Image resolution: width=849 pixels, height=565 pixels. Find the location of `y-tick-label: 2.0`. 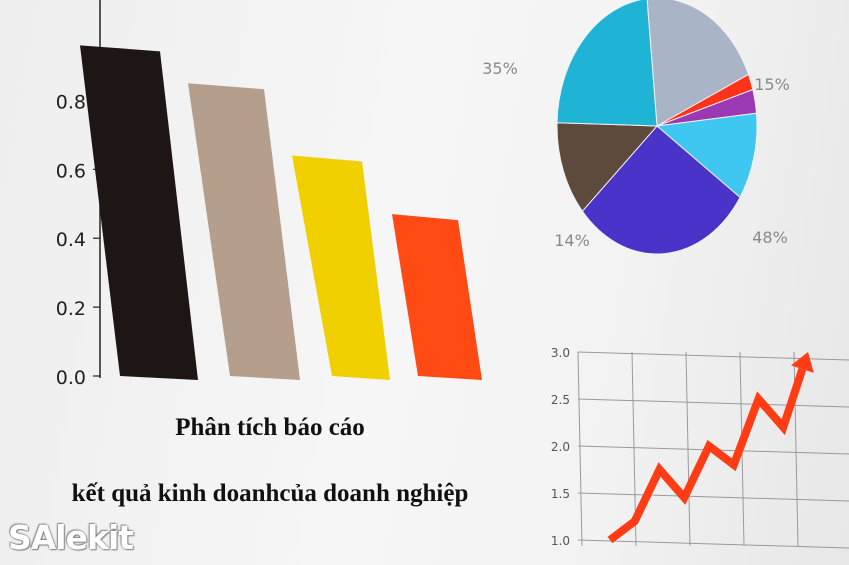

y-tick-label: 2.0 is located at coordinates (560, 447).